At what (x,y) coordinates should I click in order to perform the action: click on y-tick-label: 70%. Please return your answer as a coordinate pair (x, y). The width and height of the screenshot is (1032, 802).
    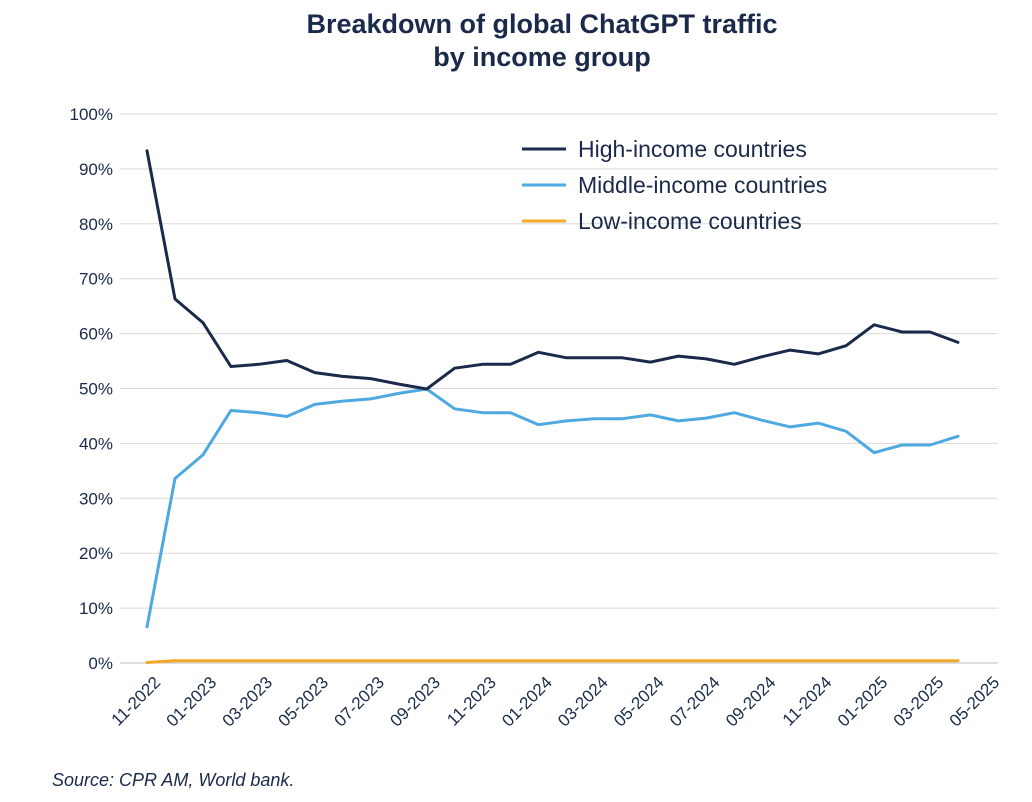
    Looking at the image, I should click on (96, 279).